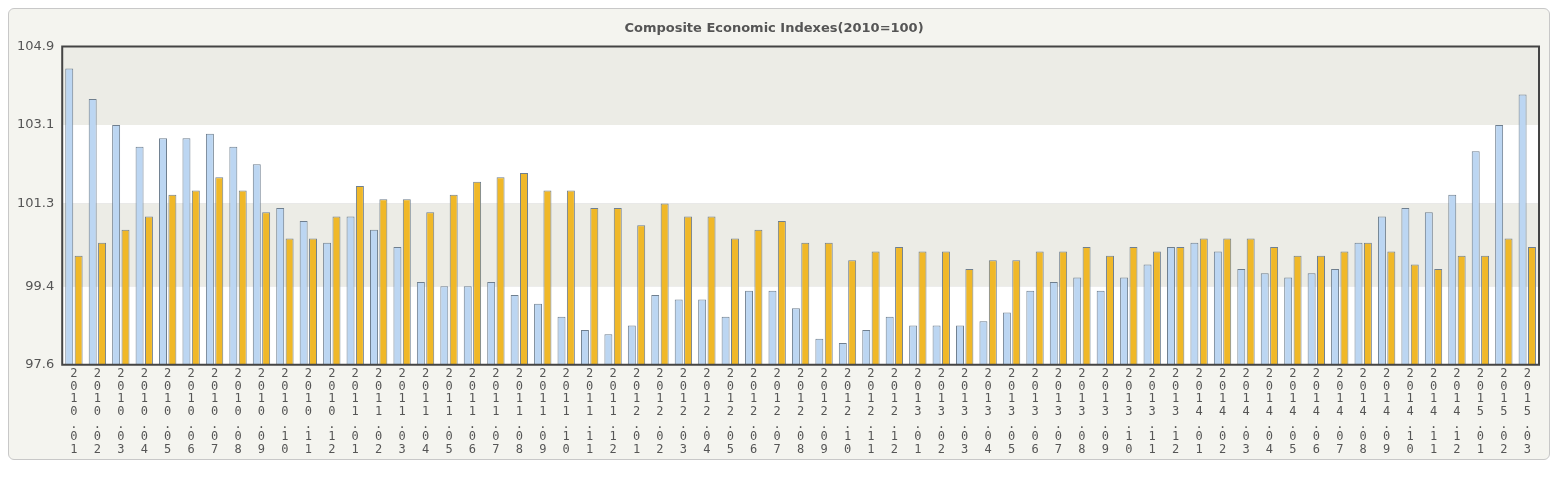 Image resolution: width=1566 pixels, height=483 pixels. Describe the element at coordinates (1293, 411) in the screenshot. I see `x-tick-label: 2014.05` at that location.